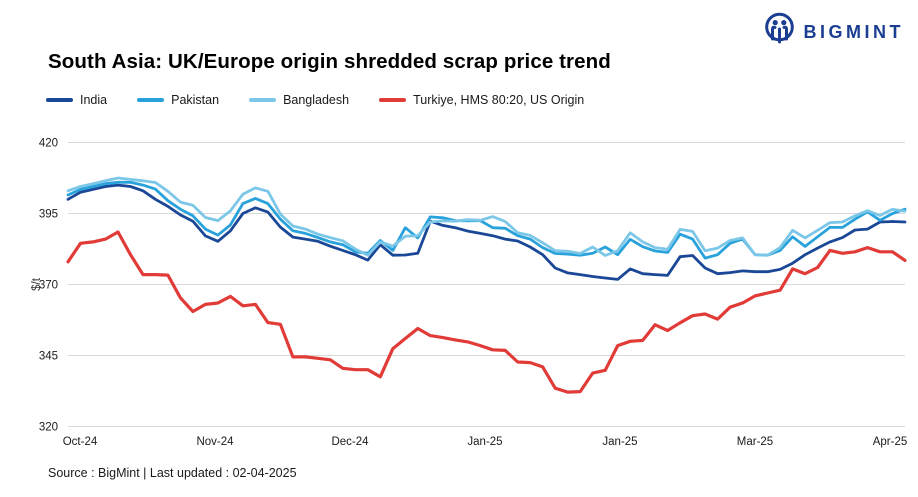 The width and height of the screenshot is (918, 497). Describe the element at coordinates (48, 357) in the screenshot. I see `y-tick-label: 345` at that location.